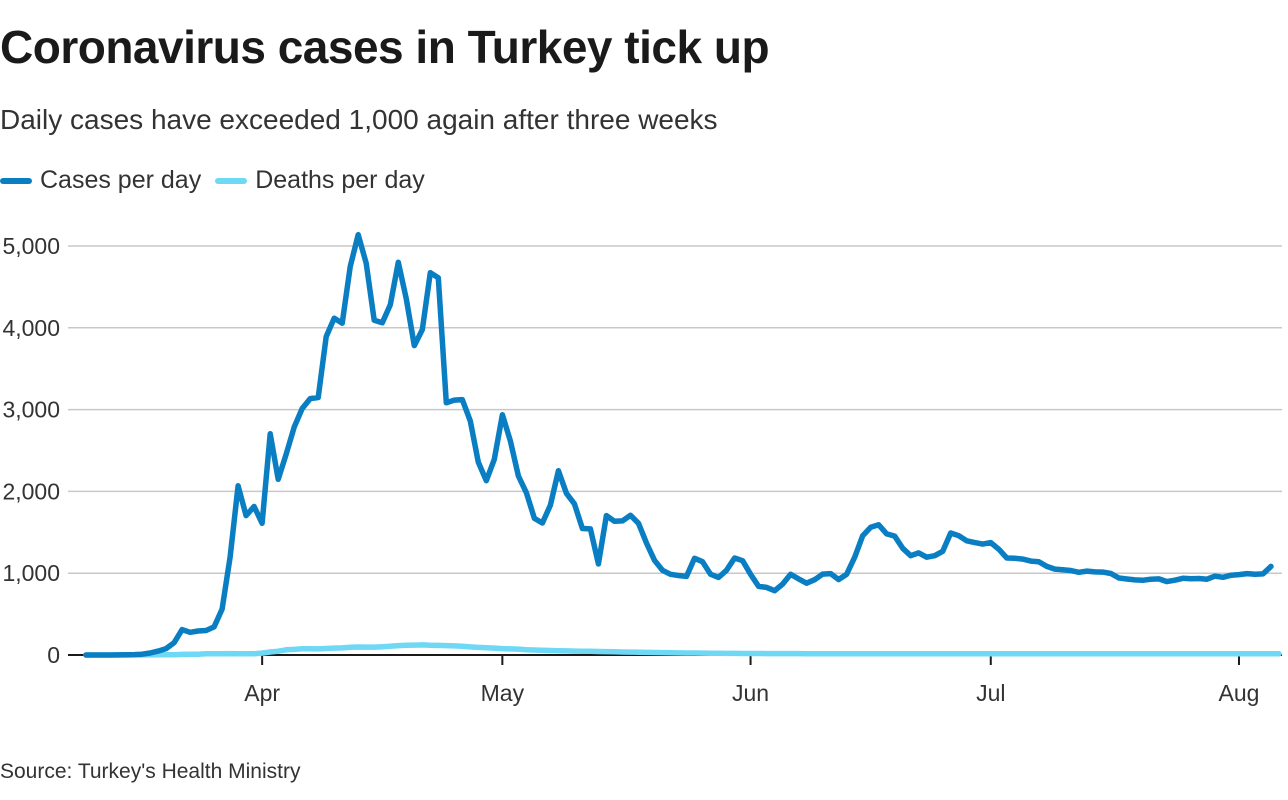  Describe the element at coordinates (31, 328) in the screenshot. I see `y-tick-label: 4,000` at that location.